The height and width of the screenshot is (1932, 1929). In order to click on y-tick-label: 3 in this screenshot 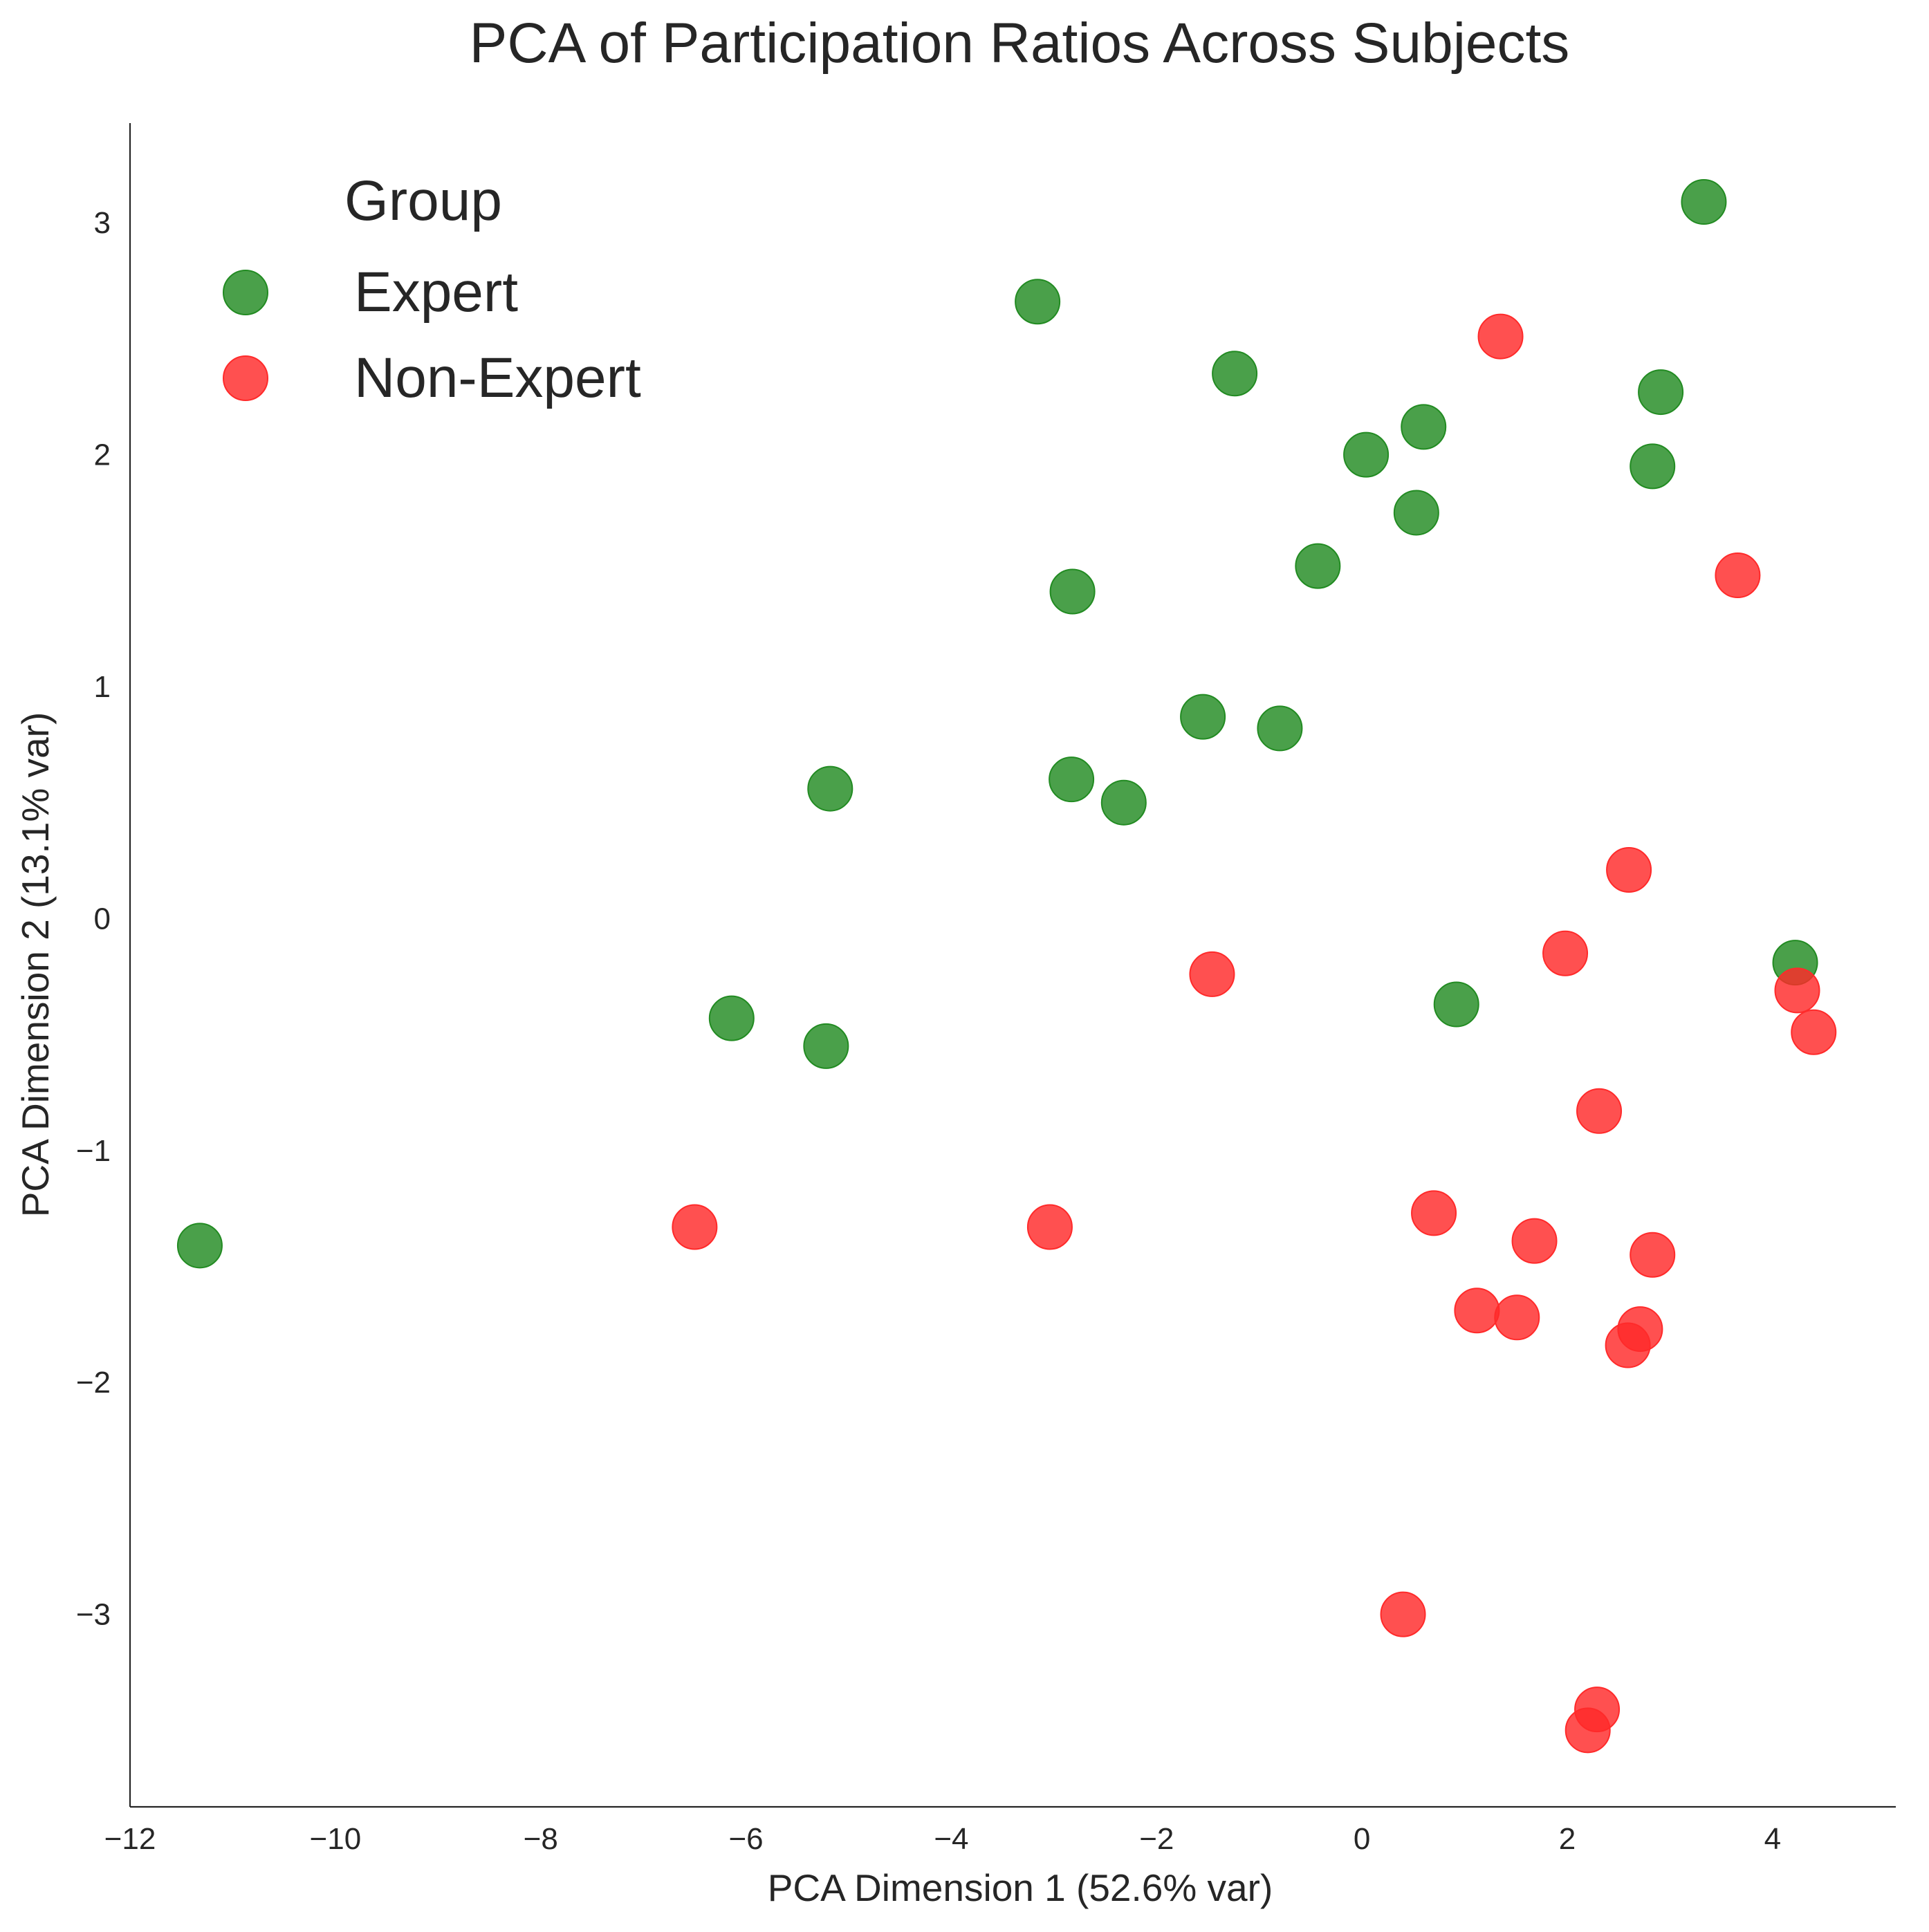, I will do `click(102, 223)`.